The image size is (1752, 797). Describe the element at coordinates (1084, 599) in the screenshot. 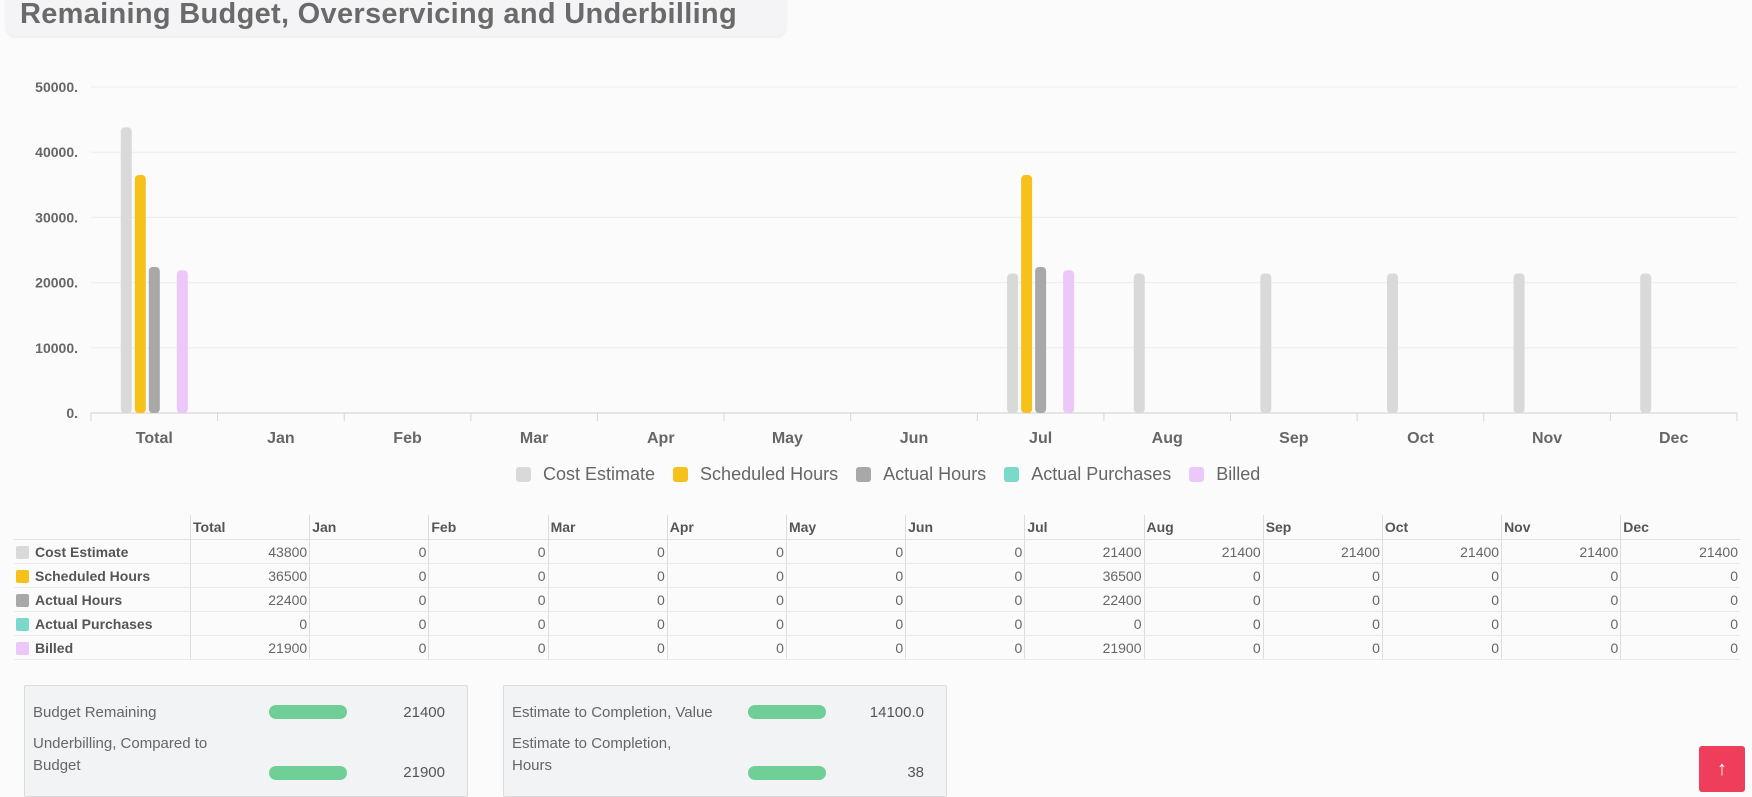

I see `table-cell: 22400` at that location.